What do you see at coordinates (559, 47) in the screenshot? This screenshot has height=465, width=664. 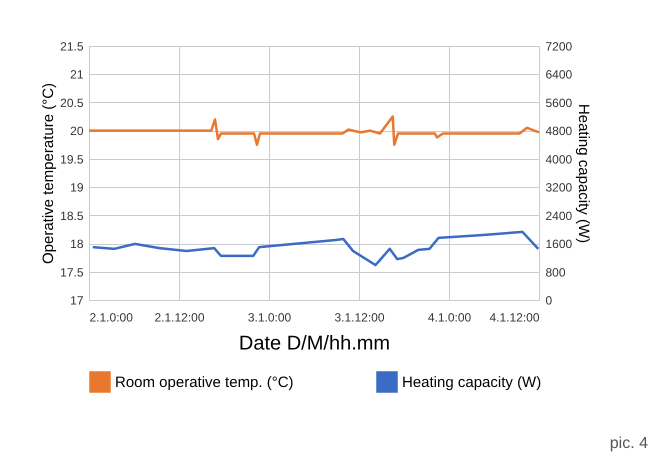 I see `y2-tick-label: 7200` at bounding box center [559, 47].